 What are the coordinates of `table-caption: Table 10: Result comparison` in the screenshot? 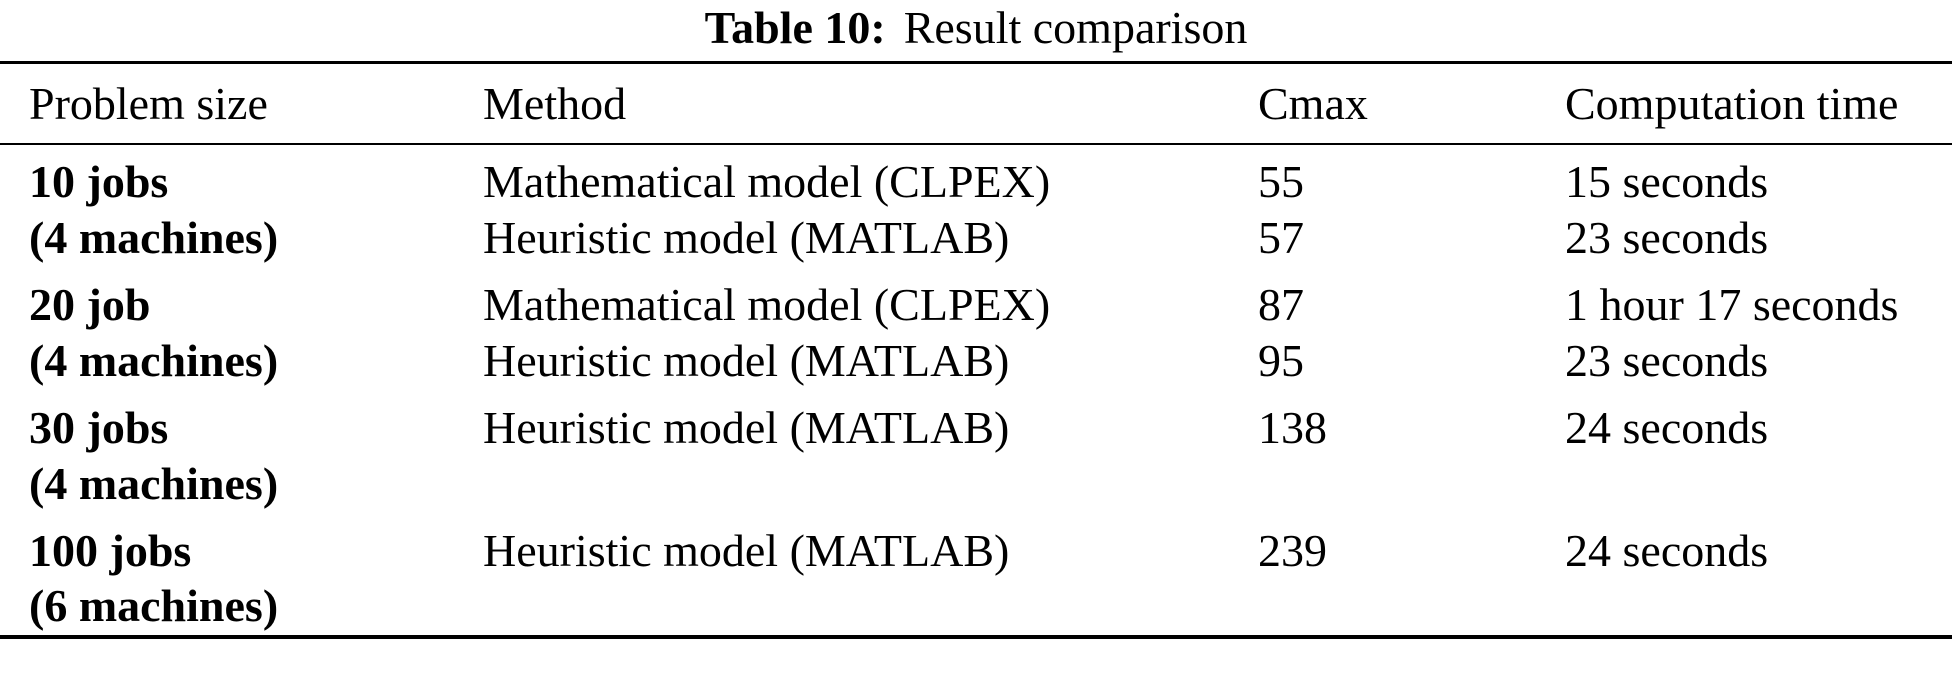 It's located at (976, 30).